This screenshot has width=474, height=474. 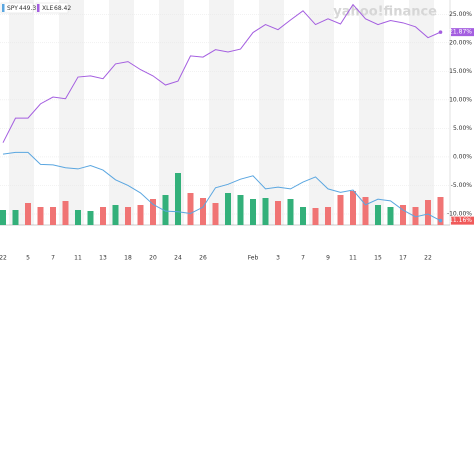 What do you see at coordinates (460, 99) in the screenshot?
I see `y-tick-label: 10.00%` at bounding box center [460, 99].